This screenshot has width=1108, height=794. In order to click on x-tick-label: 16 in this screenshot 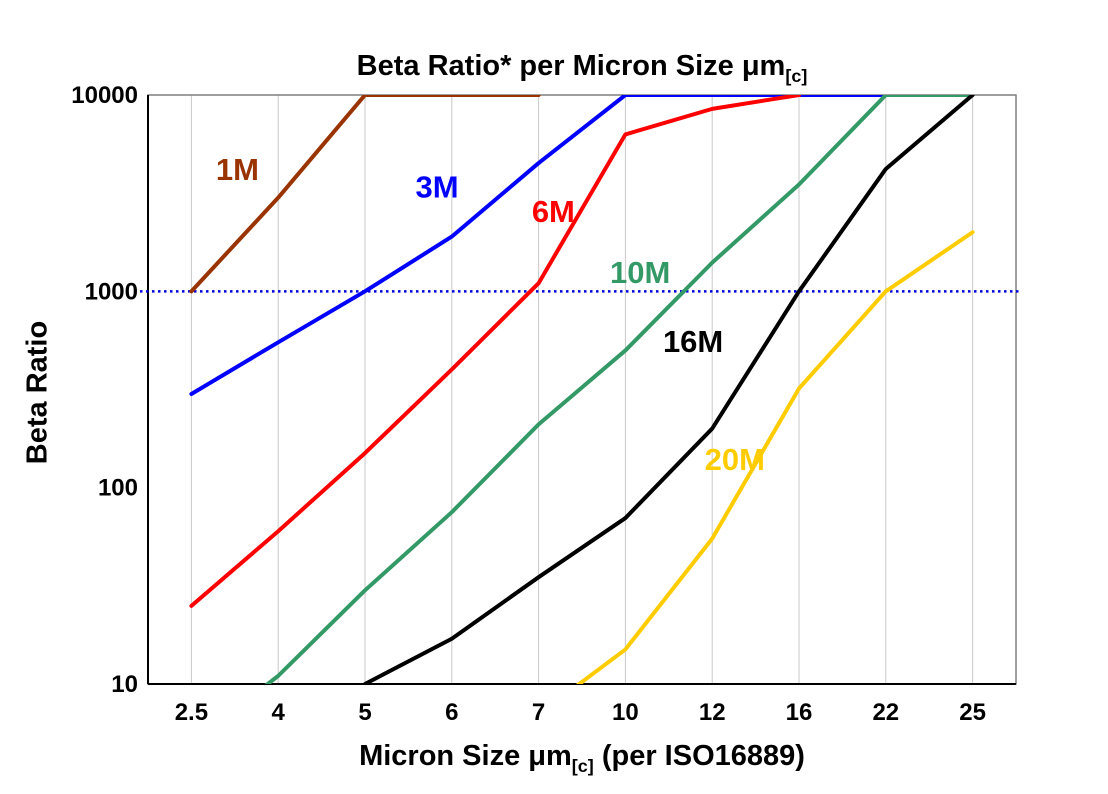, I will do `click(799, 712)`.